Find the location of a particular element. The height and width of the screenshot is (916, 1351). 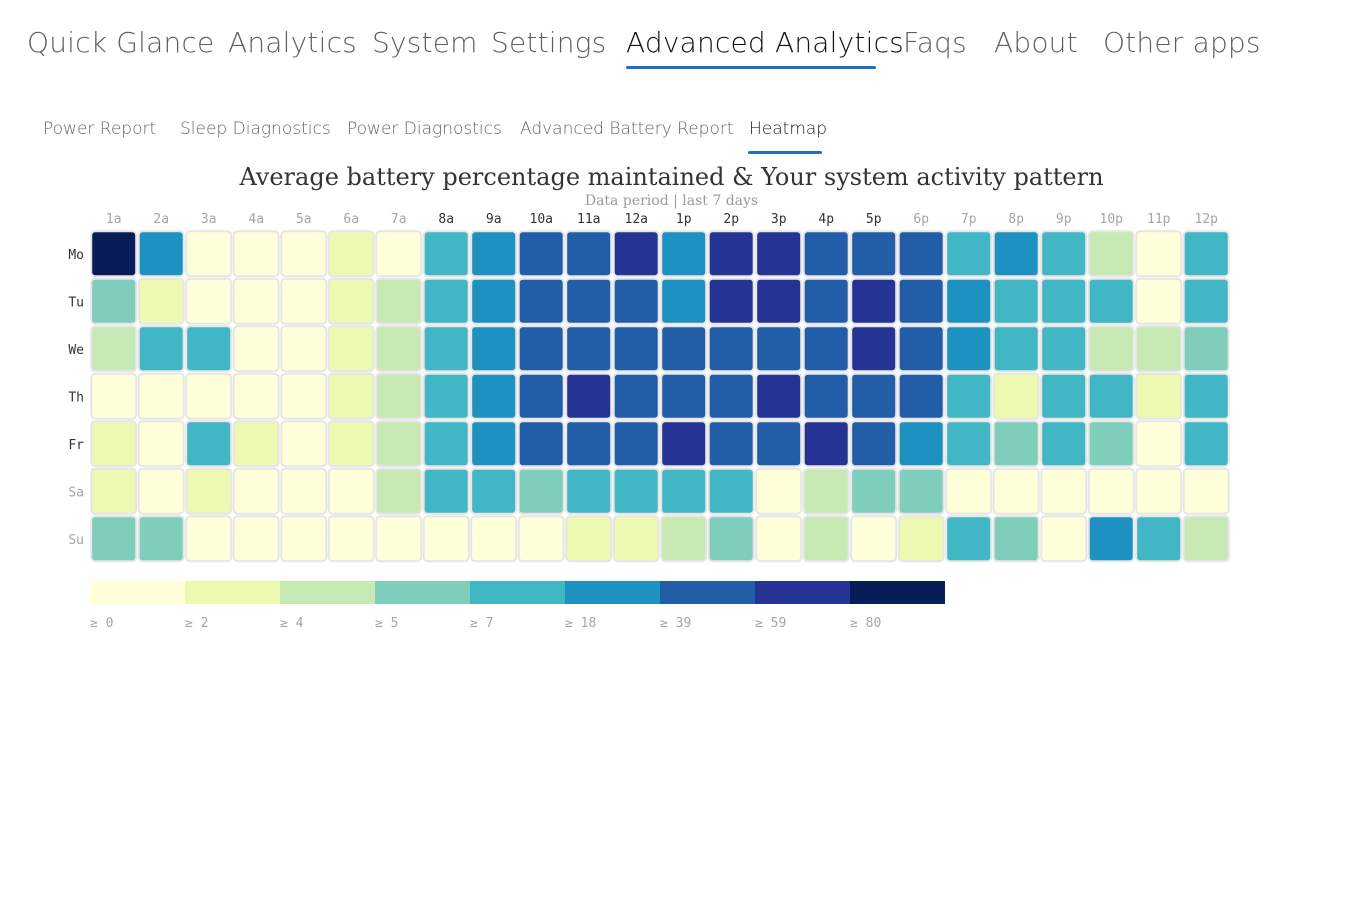

x-axis-label: 4a is located at coordinates (256, 219).